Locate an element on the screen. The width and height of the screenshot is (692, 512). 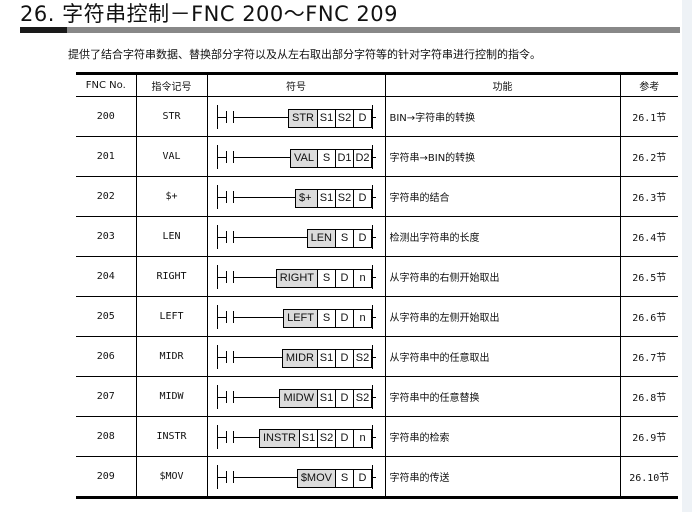
header-reference: 参考 is located at coordinates (648, 84).